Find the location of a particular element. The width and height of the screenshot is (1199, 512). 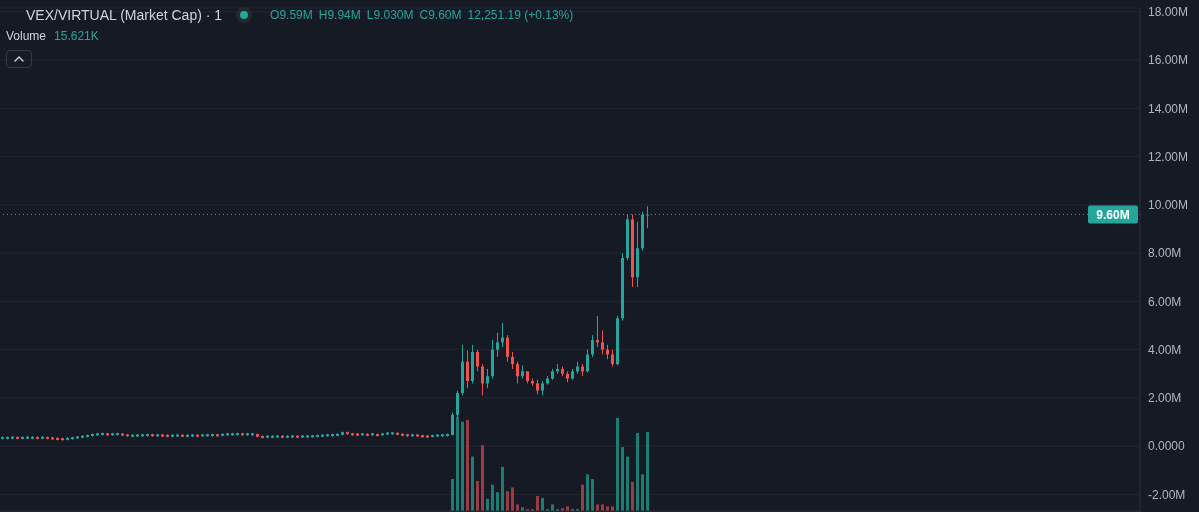

annotation: C9.60M is located at coordinates (440, 15).